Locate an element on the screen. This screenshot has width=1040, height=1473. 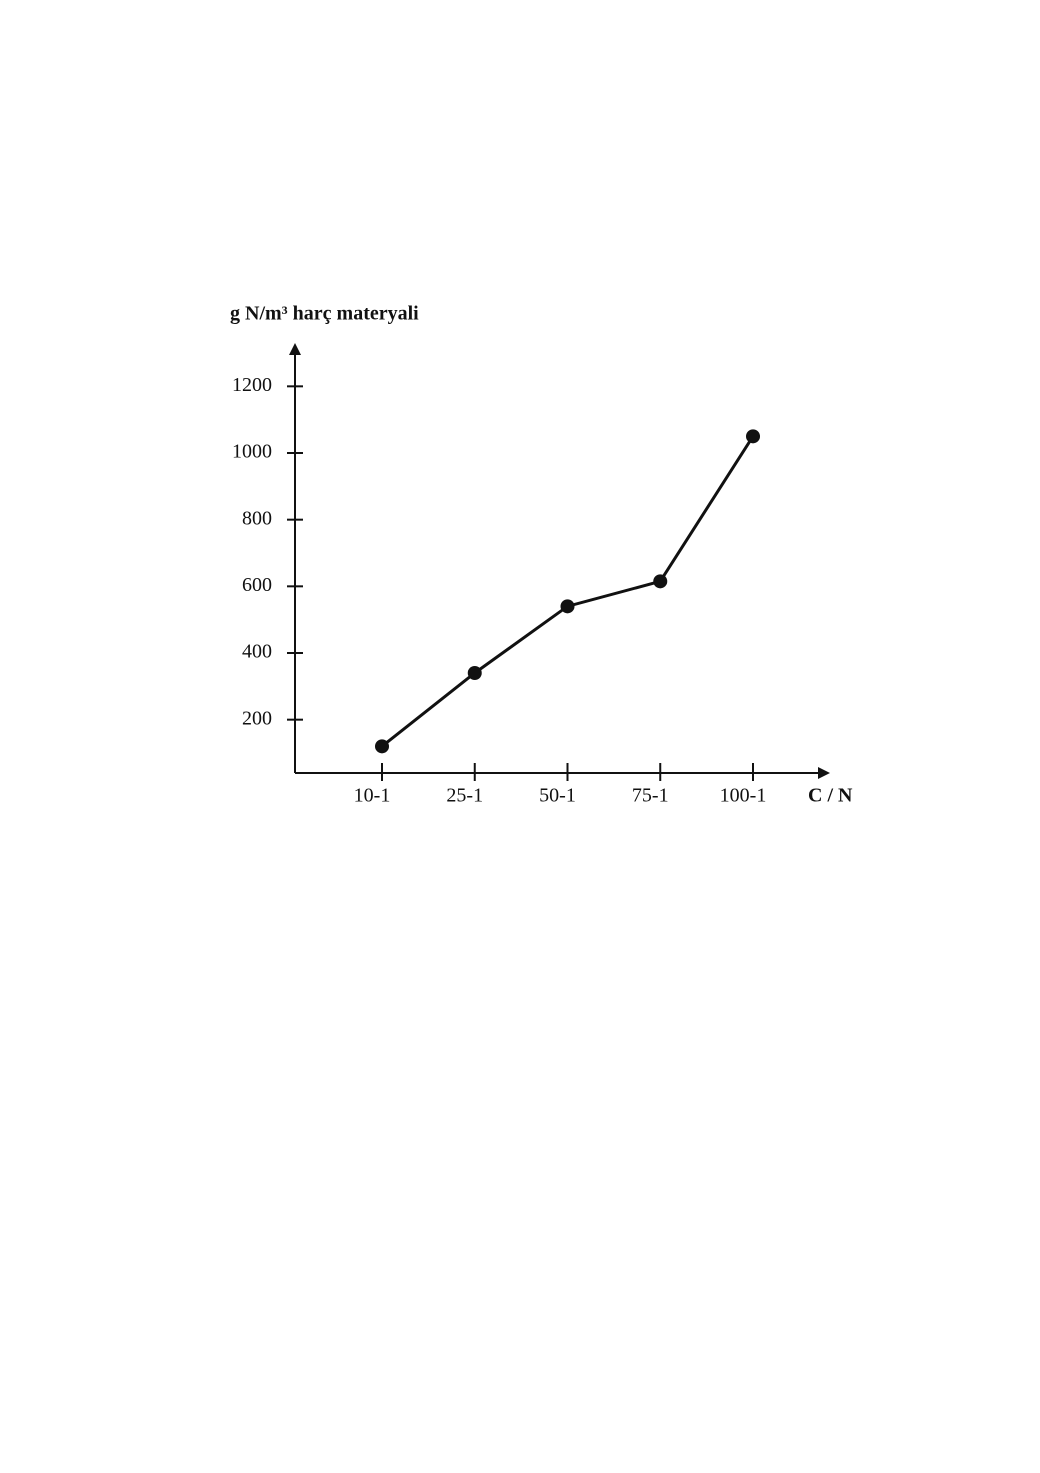
y-tick-label: 200 is located at coordinates (257, 718).